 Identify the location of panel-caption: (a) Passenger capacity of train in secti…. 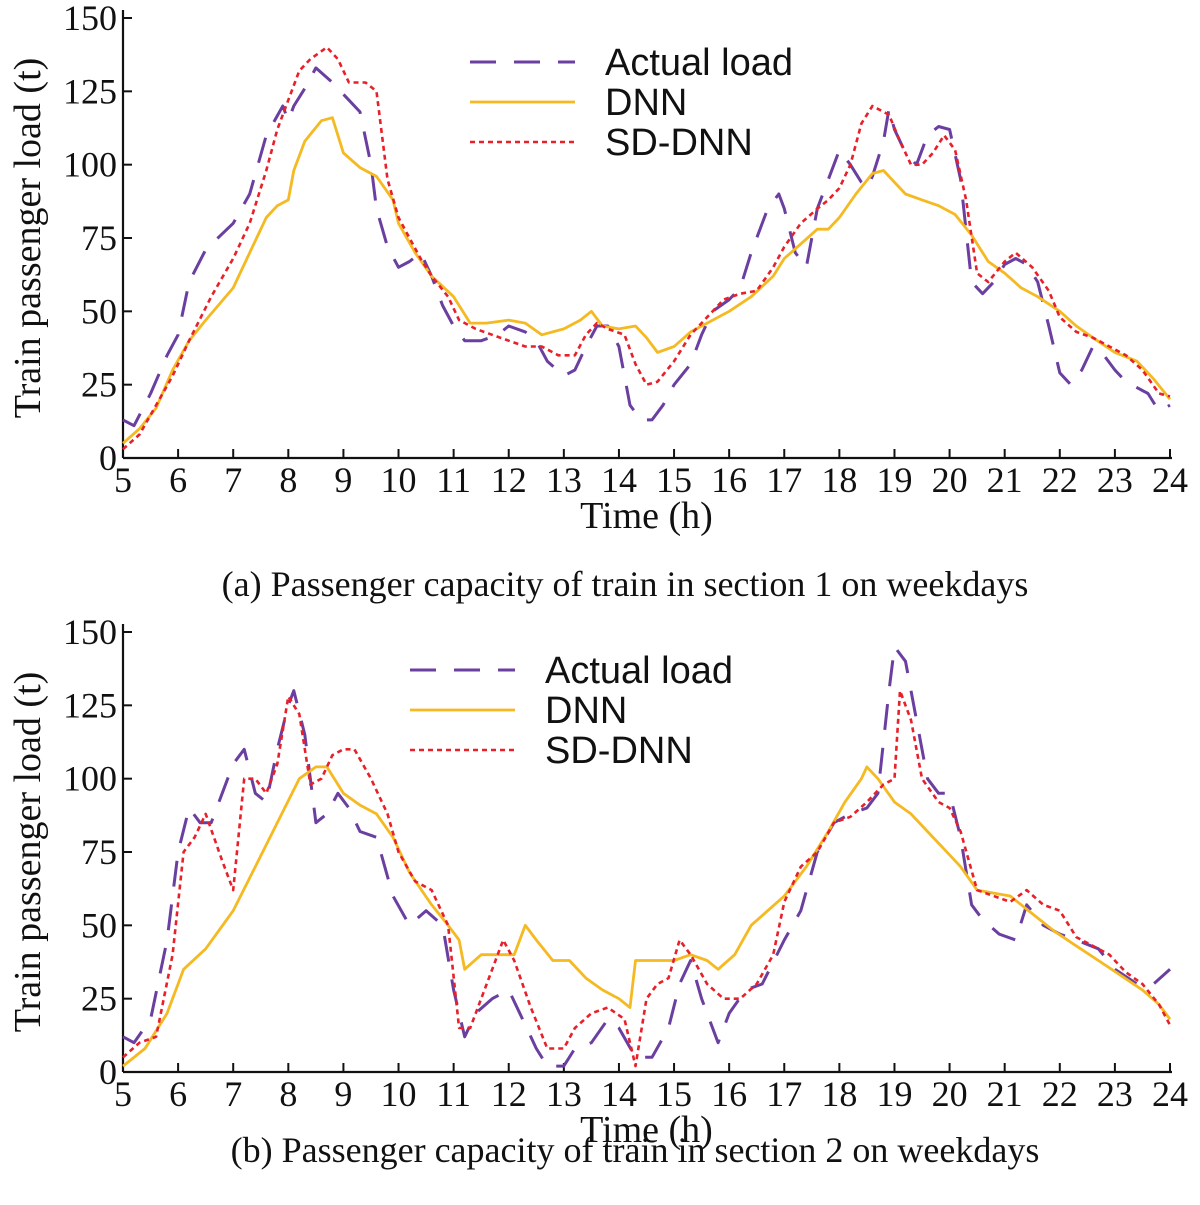
(625, 584).